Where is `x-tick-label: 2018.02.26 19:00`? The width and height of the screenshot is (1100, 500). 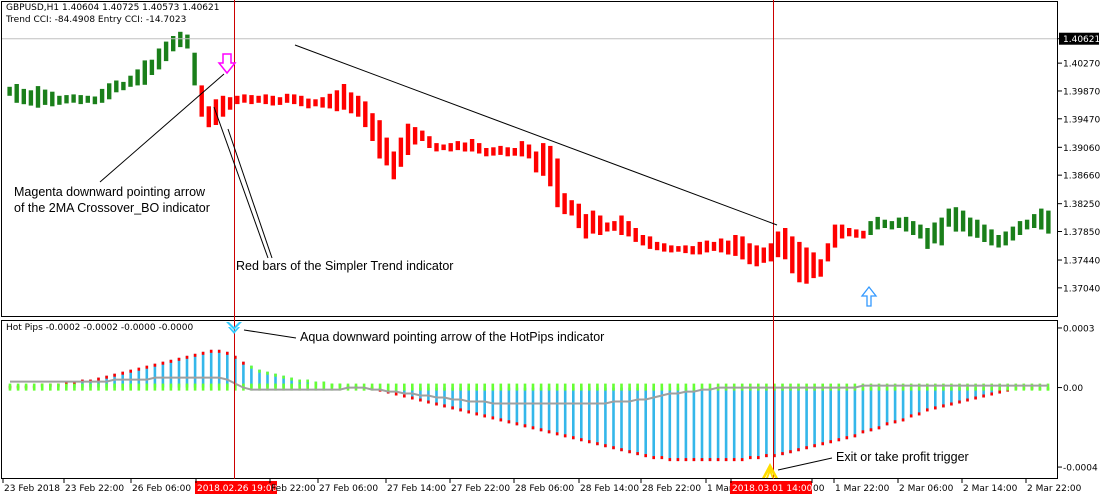 x-tick-label: 2018.02.26 19:00 is located at coordinates (237, 489).